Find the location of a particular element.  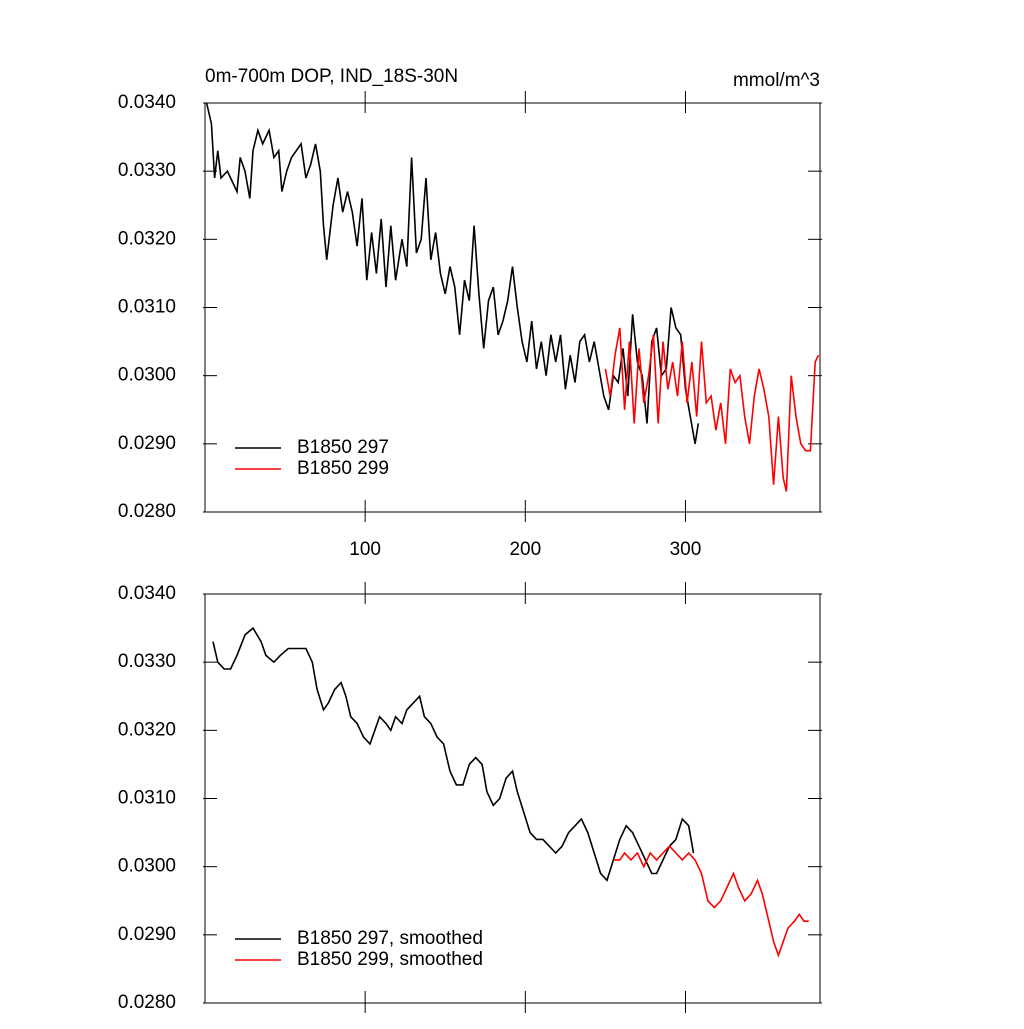

x-tick-label: 300 is located at coordinates (686, 549).